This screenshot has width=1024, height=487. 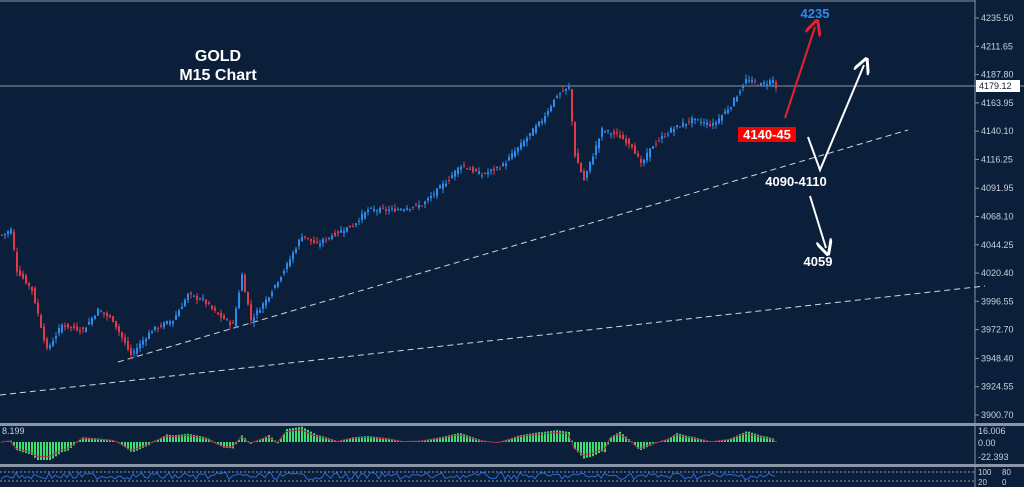 I want to click on y-tick-label: 4044.25, so click(x=997, y=245).